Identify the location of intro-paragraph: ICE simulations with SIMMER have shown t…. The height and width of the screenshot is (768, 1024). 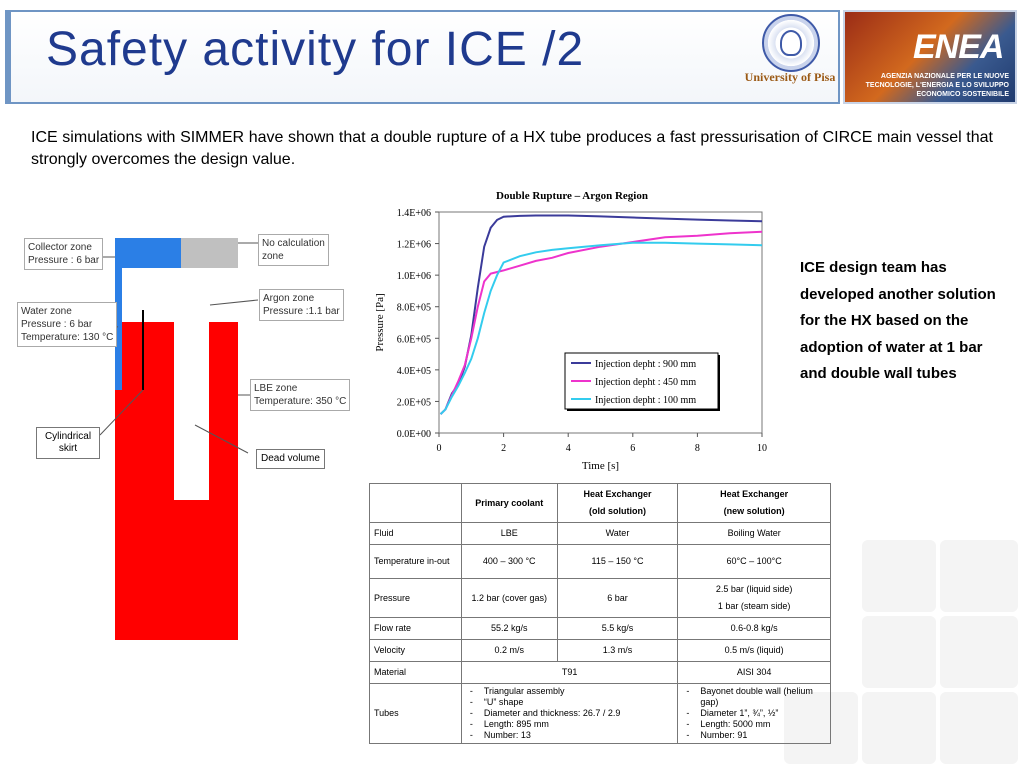
(512, 148).